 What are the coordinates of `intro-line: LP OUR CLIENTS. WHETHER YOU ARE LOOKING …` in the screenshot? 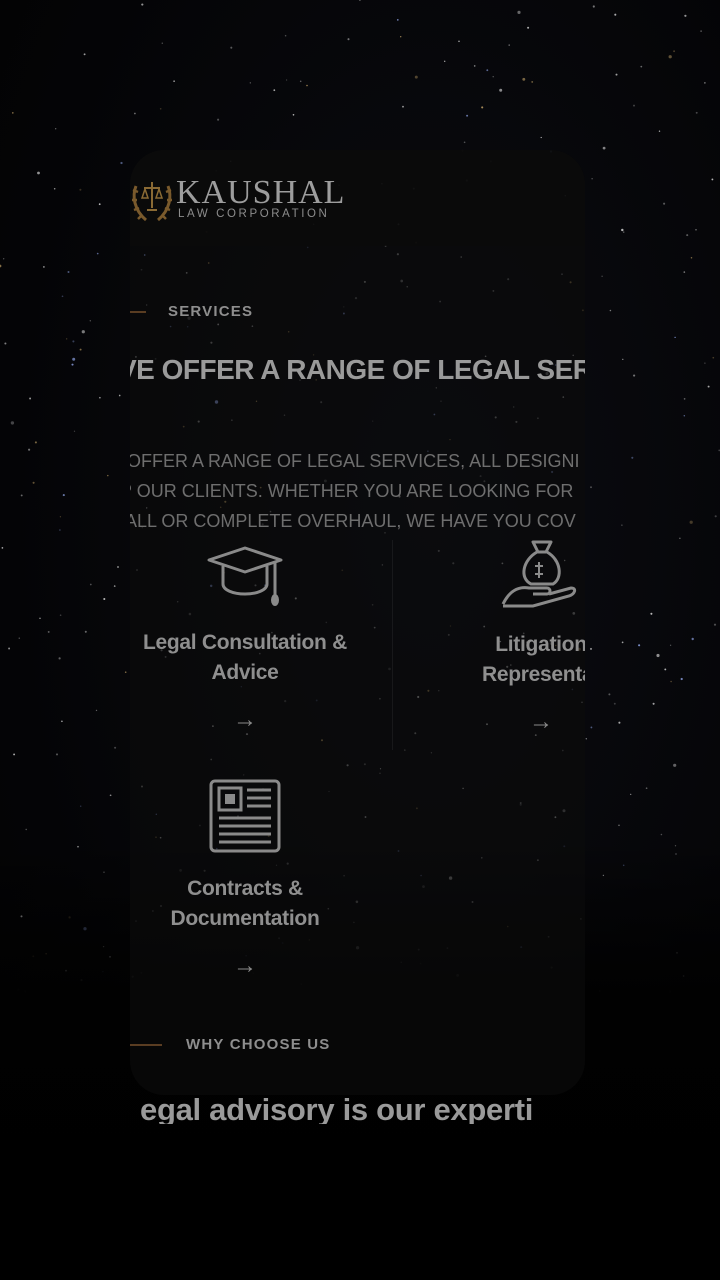 It's located at (352, 491).